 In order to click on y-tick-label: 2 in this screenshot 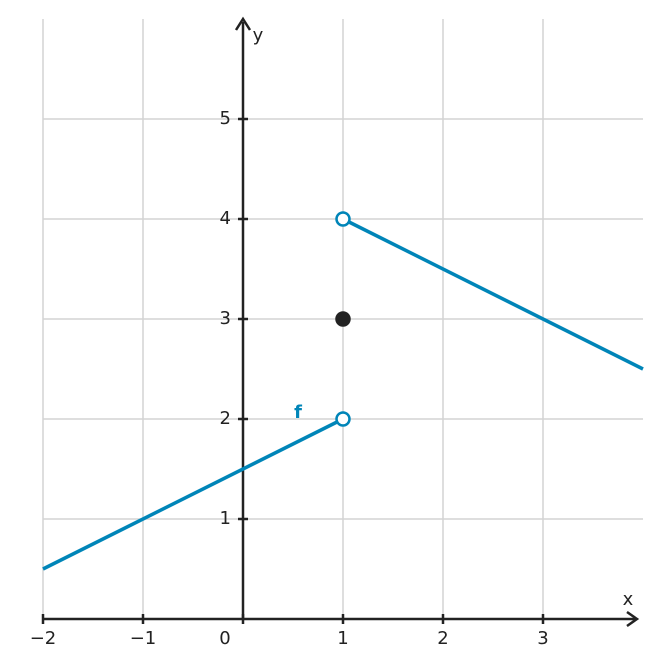, I will do `click(225, 418)`.